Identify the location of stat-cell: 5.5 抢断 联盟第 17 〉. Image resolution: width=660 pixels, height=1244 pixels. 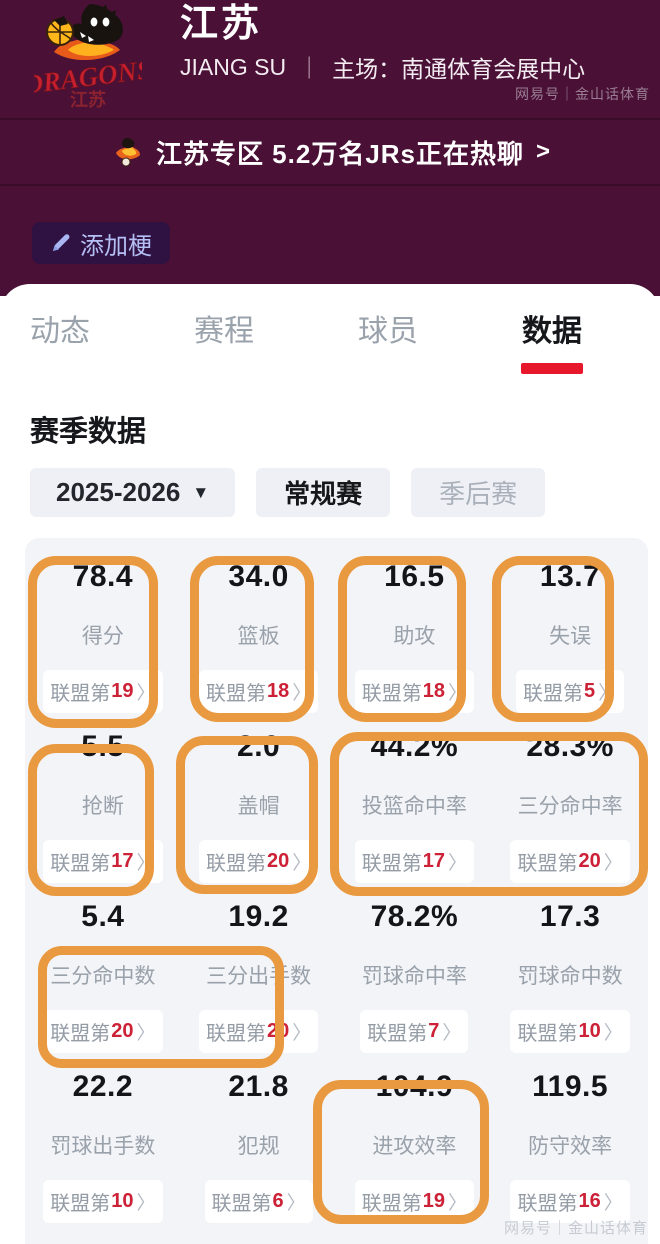
(103, 815).